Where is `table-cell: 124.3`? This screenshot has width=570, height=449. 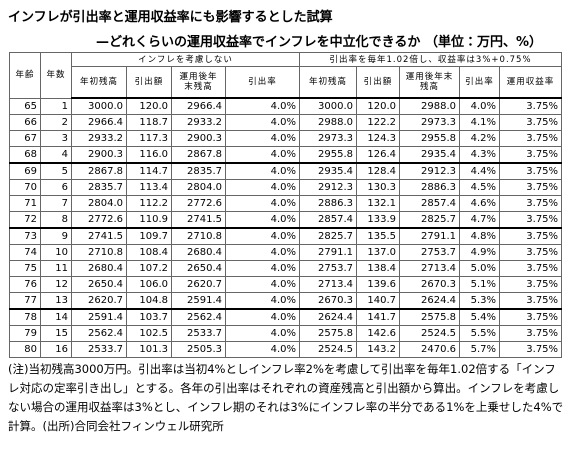 table-cell: 124.3 is located at coordinates (378, 138).